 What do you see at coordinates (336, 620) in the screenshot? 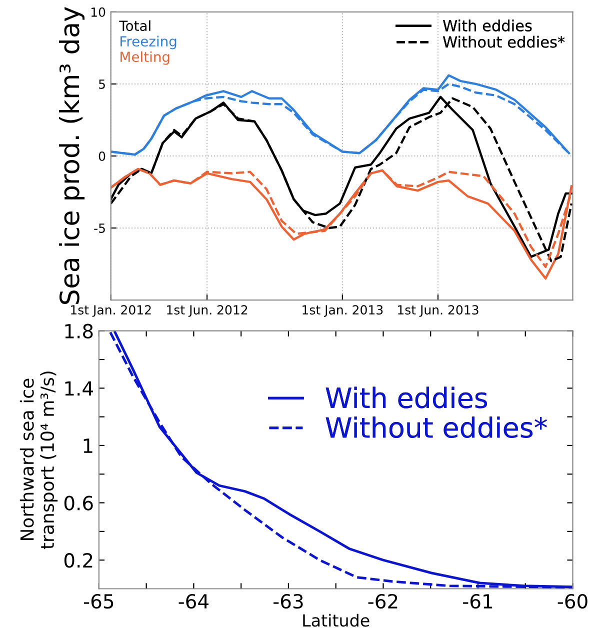
I see `x-axis-title: Latitude` at bounding box center [336, 620].